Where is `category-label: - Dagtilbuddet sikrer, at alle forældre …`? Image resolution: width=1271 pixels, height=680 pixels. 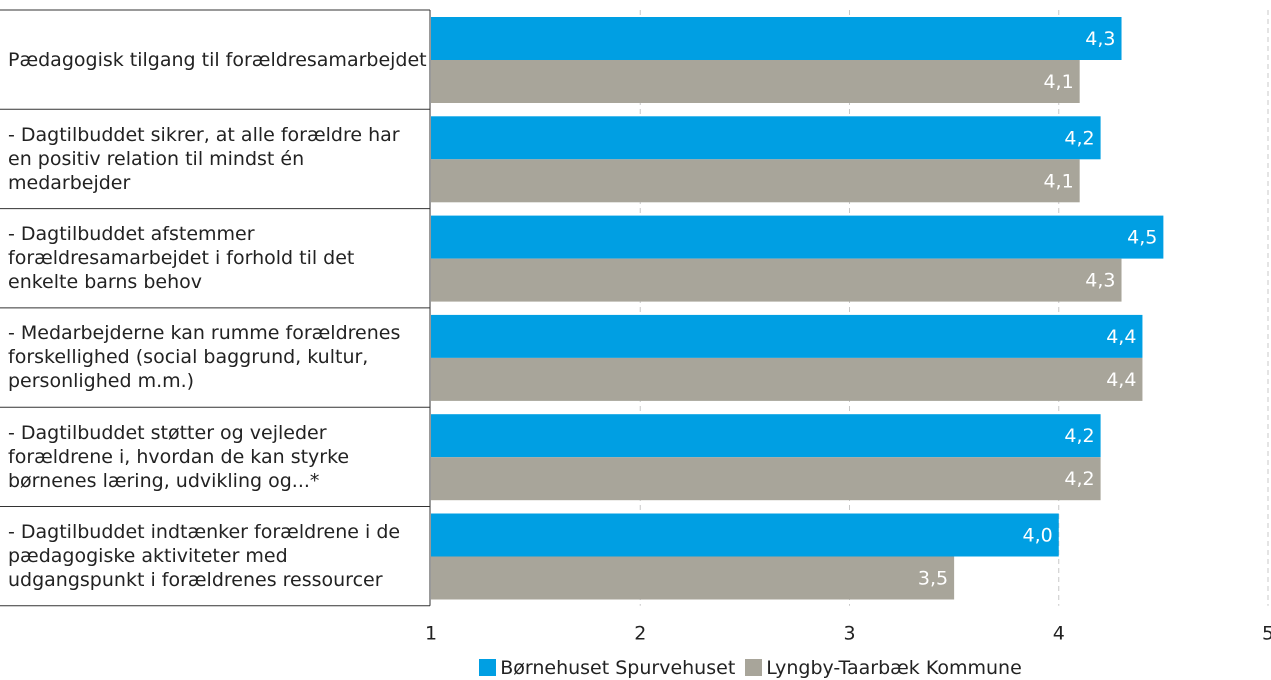
category-label: - Dagtilbuddet sikrer, at alle forældre … is located at coordinates (204, 158).